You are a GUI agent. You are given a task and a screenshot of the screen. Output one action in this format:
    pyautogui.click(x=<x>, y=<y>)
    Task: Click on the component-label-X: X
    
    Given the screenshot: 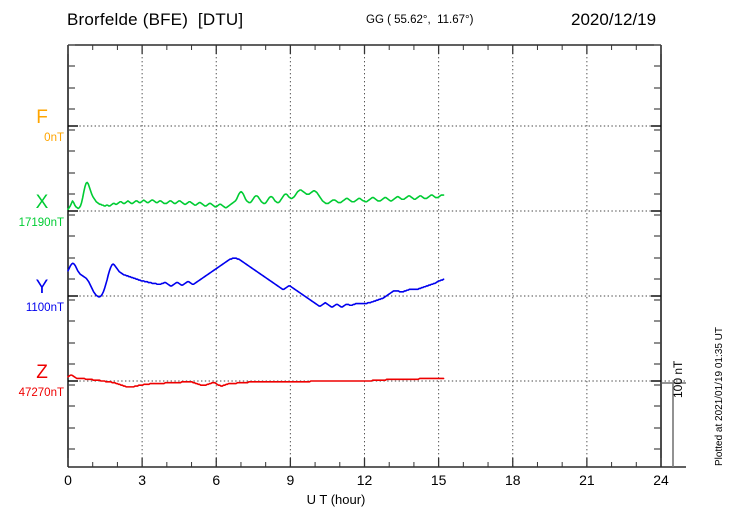 What is the action you would take?
    pyautogui.click(x=42, y=202)
    